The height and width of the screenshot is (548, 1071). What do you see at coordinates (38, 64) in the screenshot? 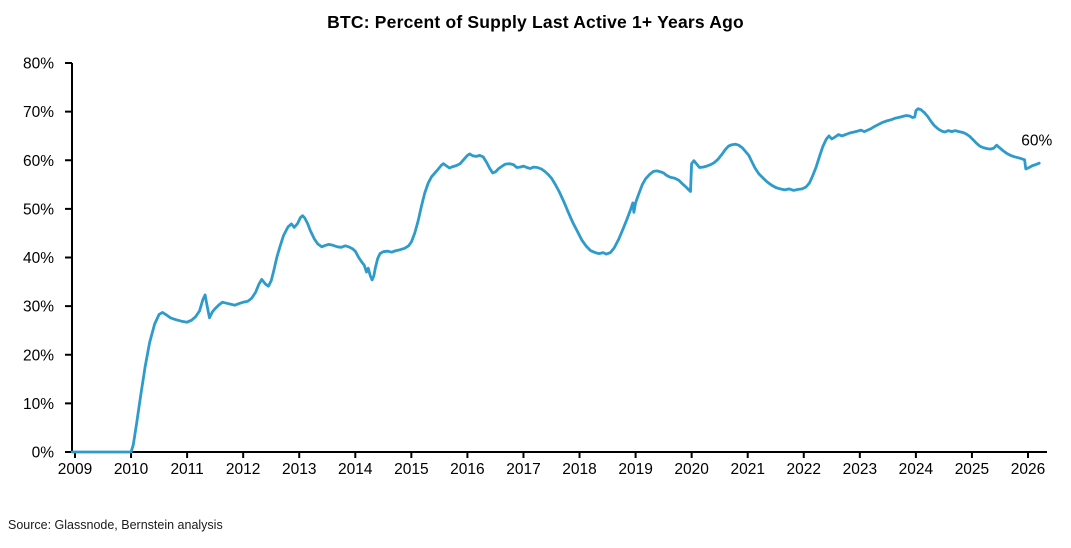
I see `y-axis-tick-label: 80%` at bounding box center [38, 64].